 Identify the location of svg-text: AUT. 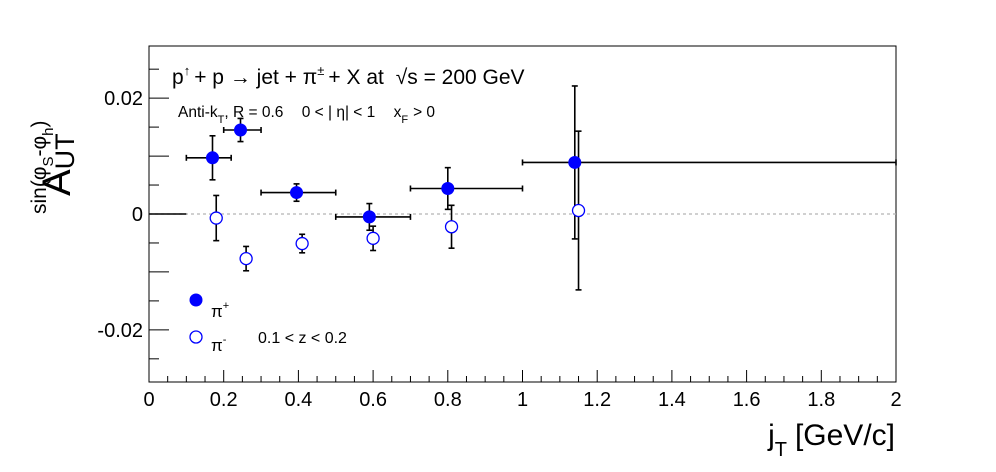
(57, 164).